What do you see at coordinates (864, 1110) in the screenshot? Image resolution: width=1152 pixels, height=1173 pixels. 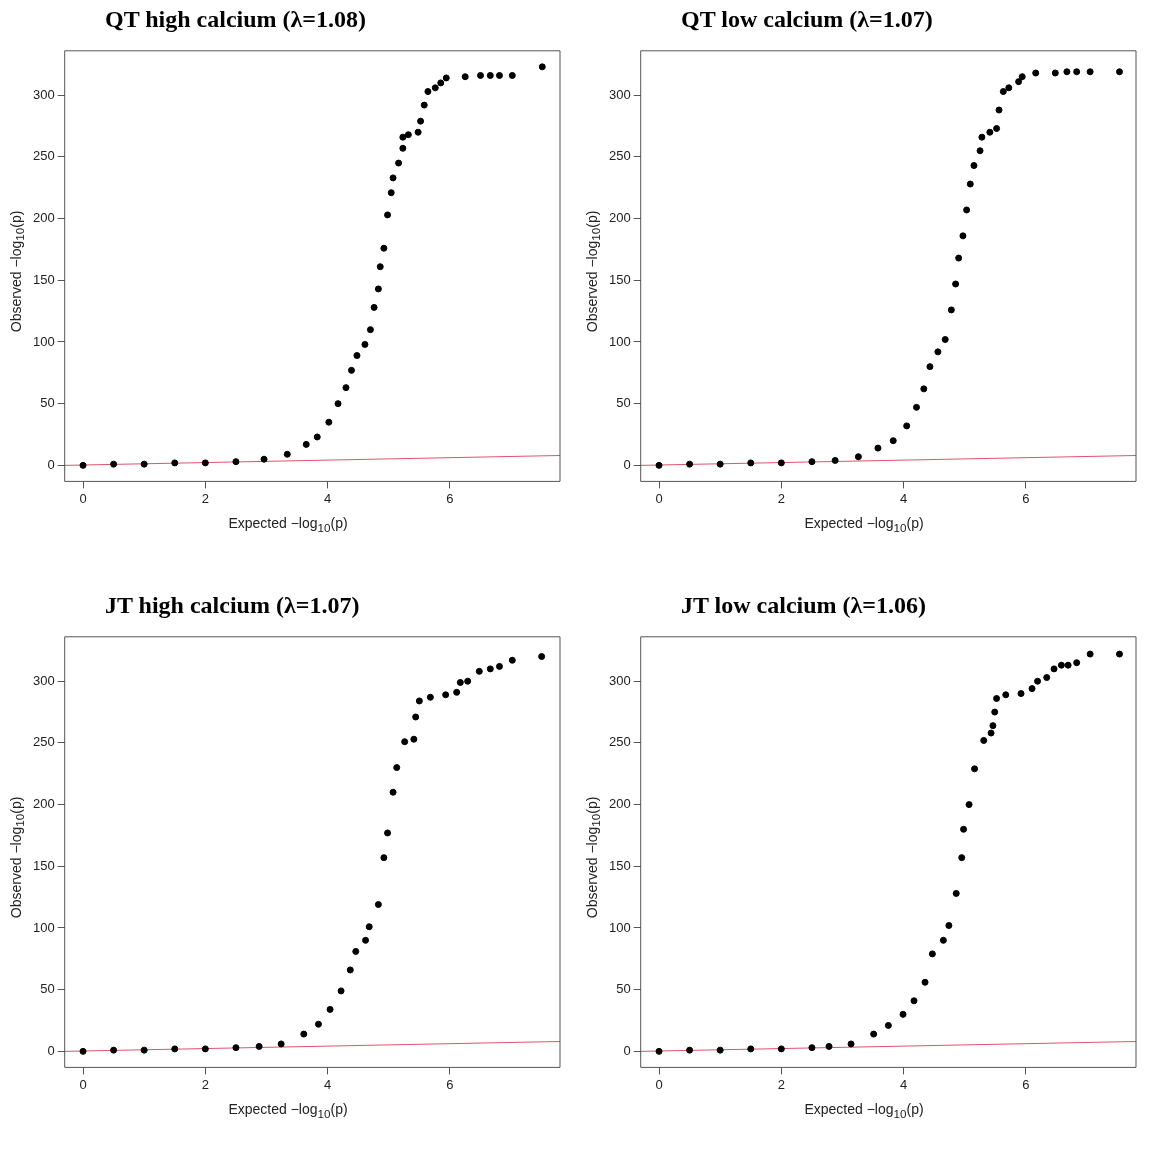 I see `x-axis-title: Expected −log$_{10}$(p)` at bounding box center [864, 1110].